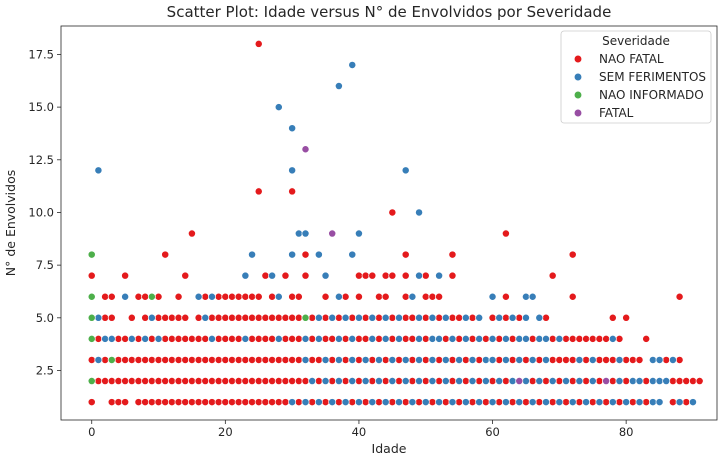 The height and width of the screenshot is (465, 726). What do you see at coordinates (41, 160) in the screenshot?
I see `y-tick-label: 12.5` at bounding box center [41, 160].